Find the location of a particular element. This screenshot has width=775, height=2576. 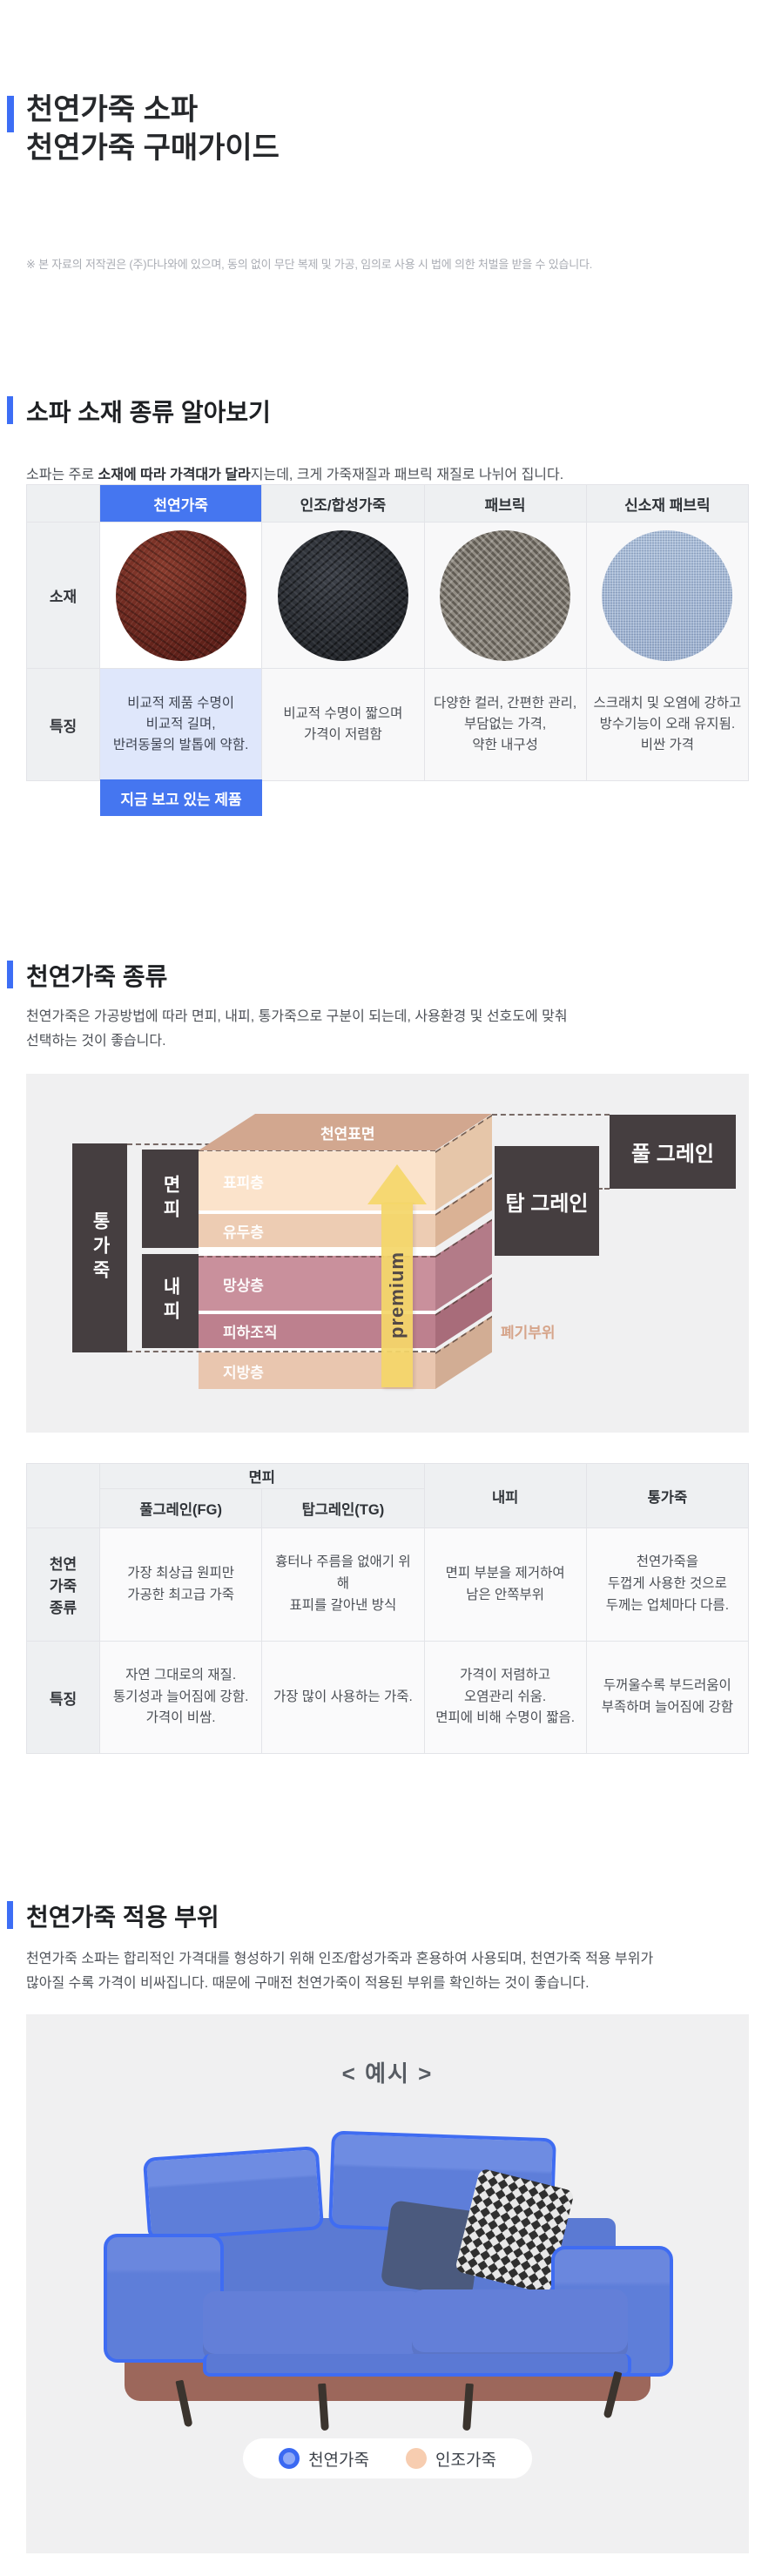

faux-leather-dot-icon is located at coordinates (416, 2458).